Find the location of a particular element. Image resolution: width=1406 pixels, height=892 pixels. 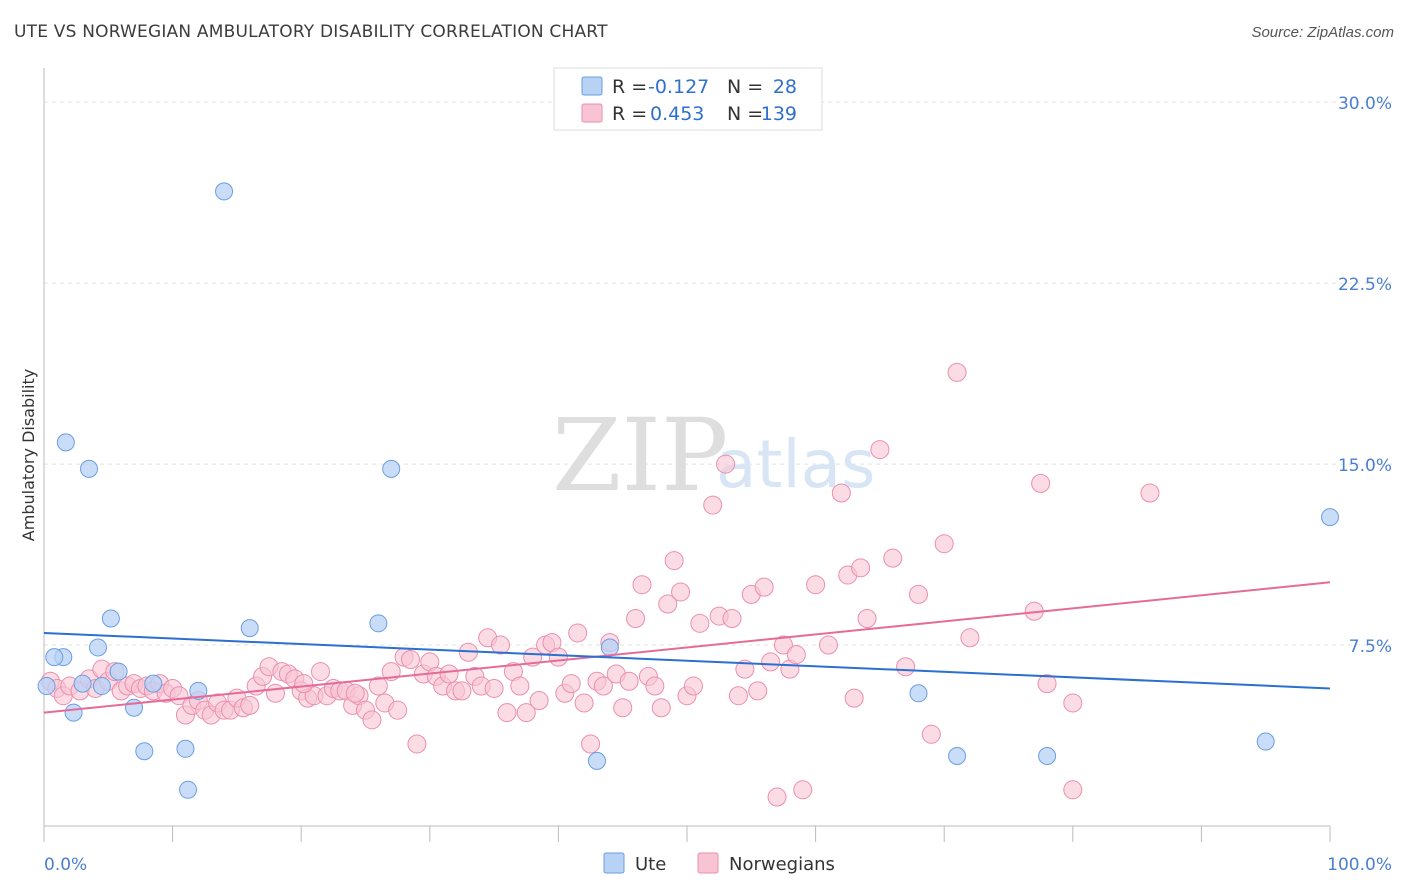

legend-swatch-ute is located at coordinates (592, 86).